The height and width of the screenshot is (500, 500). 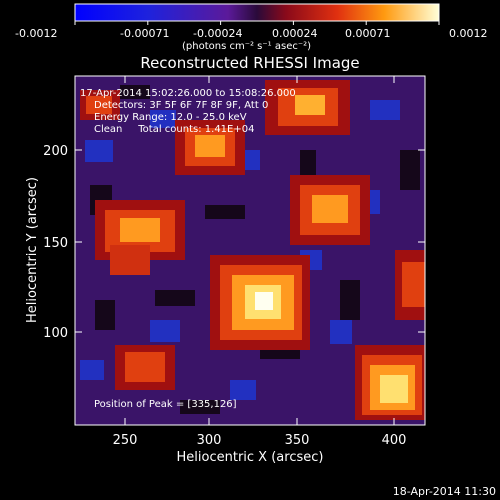 I want to click on y-tick-label: 200, so click(x=55, y=151).